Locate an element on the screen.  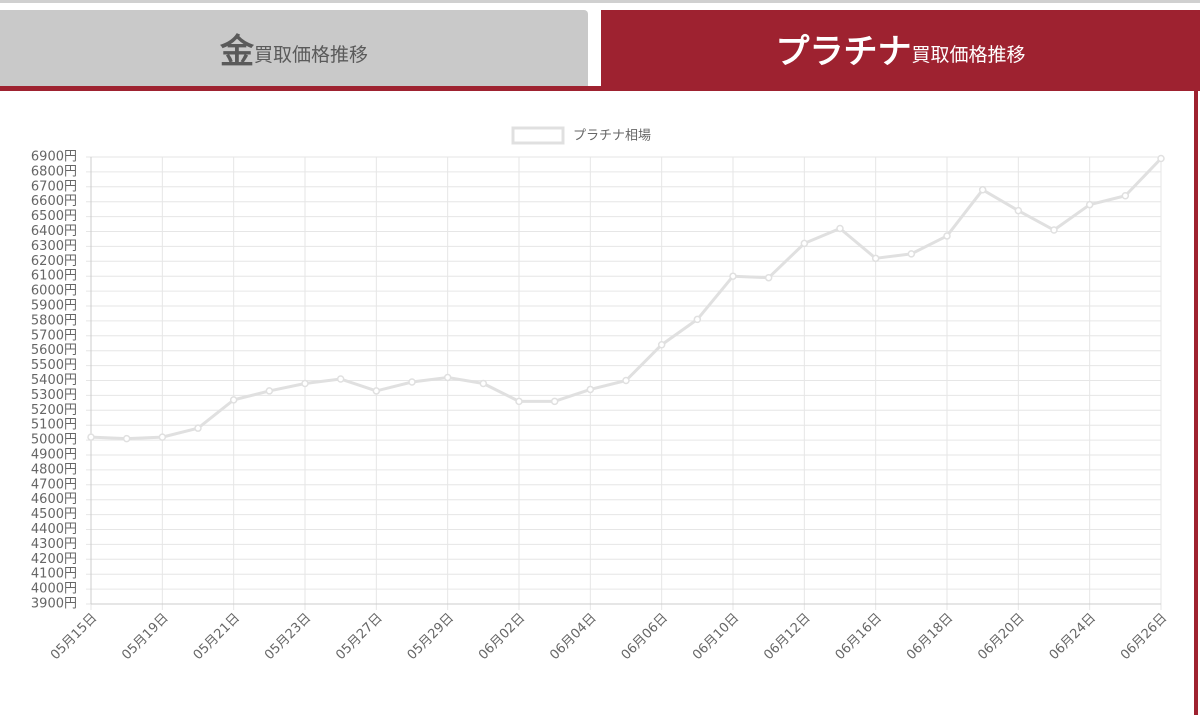
y-tick-label: 4000円 is located at coordinates (54, 589).